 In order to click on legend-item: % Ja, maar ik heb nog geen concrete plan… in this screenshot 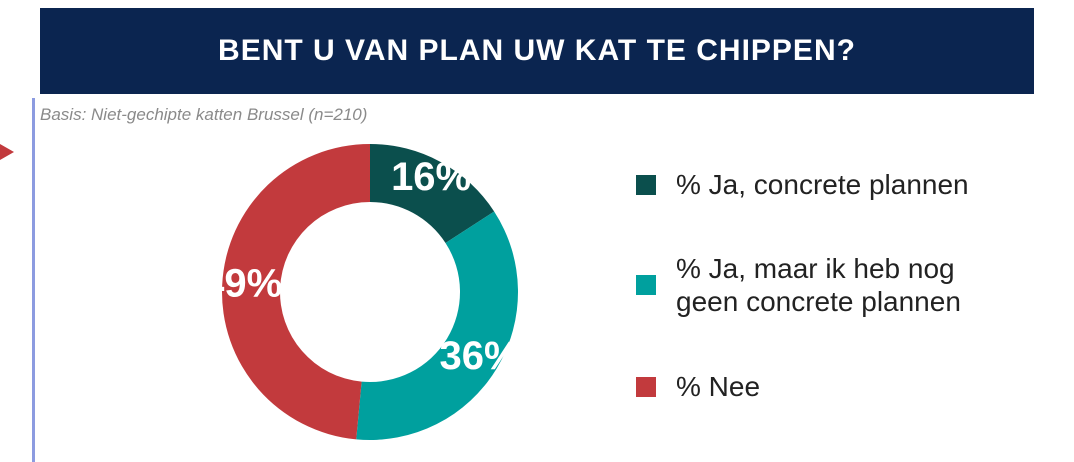, I will do `click(826, 285)`.